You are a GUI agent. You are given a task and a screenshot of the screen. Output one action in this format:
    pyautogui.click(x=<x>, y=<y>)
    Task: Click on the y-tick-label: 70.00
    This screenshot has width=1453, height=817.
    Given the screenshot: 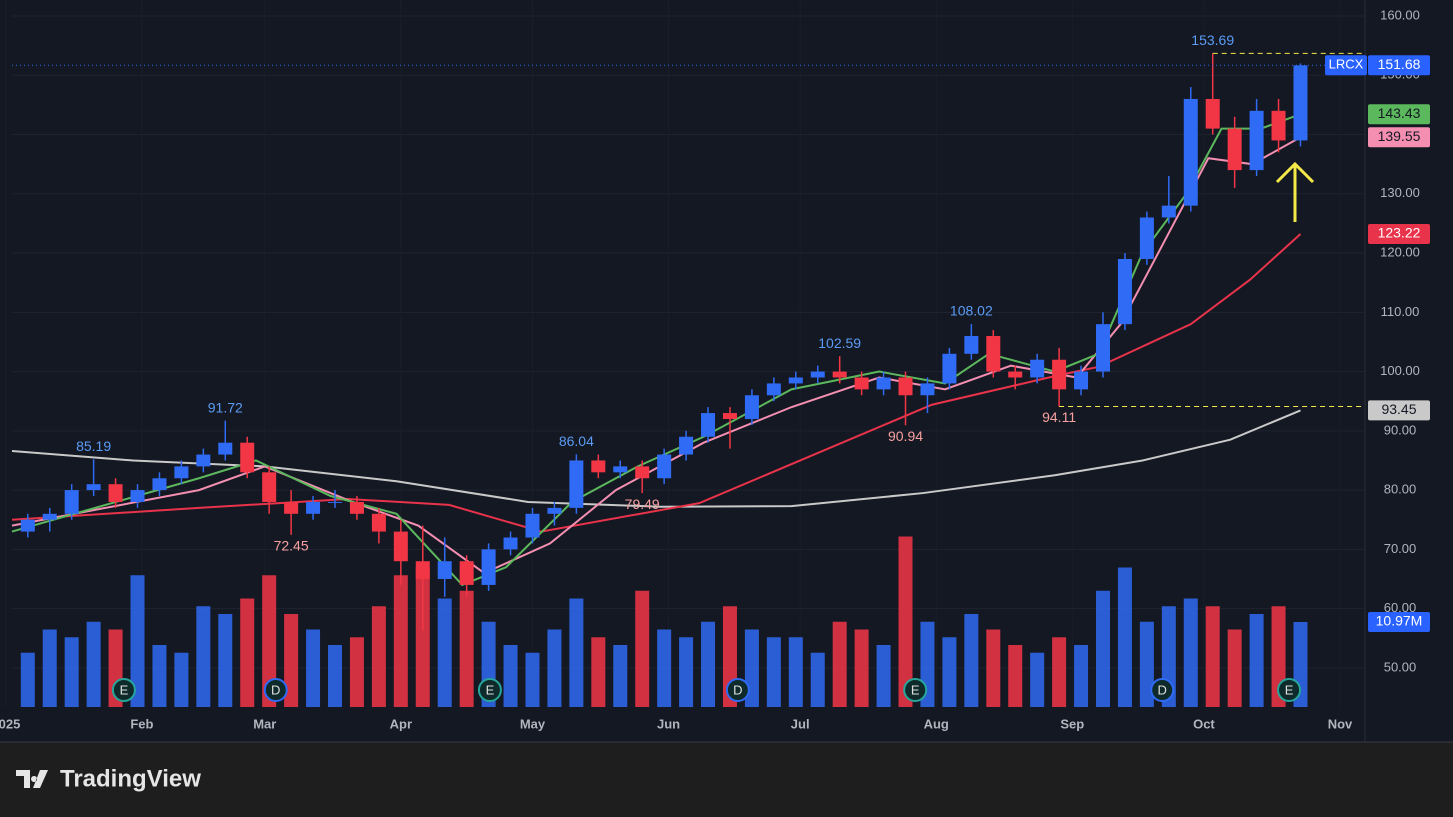 What is the action you would take?
    pyautogui.click(x=1400, y=548)
    